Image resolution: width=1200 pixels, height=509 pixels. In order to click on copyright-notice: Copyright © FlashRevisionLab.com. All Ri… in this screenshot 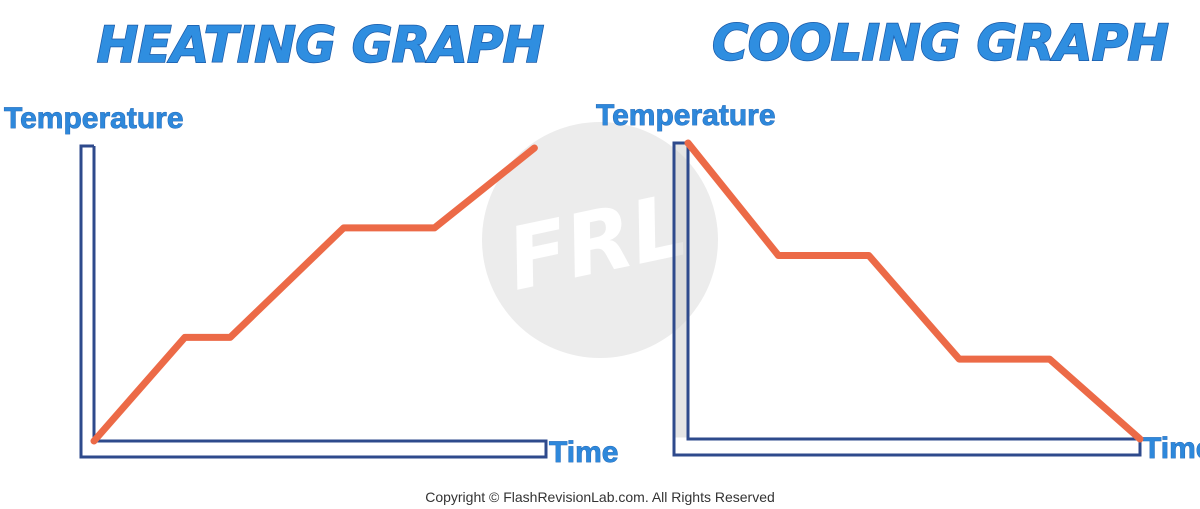, I will do `click(600, 497)`.